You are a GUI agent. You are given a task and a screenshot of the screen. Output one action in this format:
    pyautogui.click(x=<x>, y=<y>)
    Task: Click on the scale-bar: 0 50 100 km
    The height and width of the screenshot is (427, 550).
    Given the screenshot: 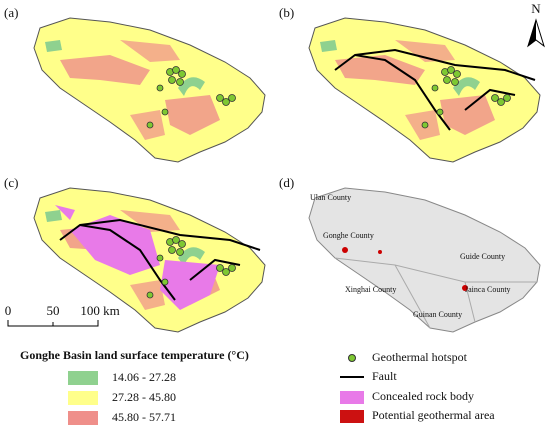 What is the action you would take?
    pyautogui.click(x=62, y=315)
    